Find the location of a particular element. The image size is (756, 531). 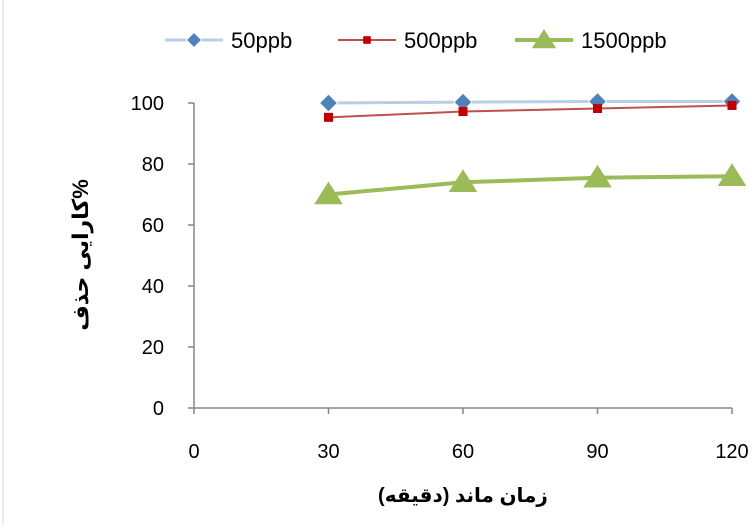

series-500ppb is located at coordinates (530, 111).